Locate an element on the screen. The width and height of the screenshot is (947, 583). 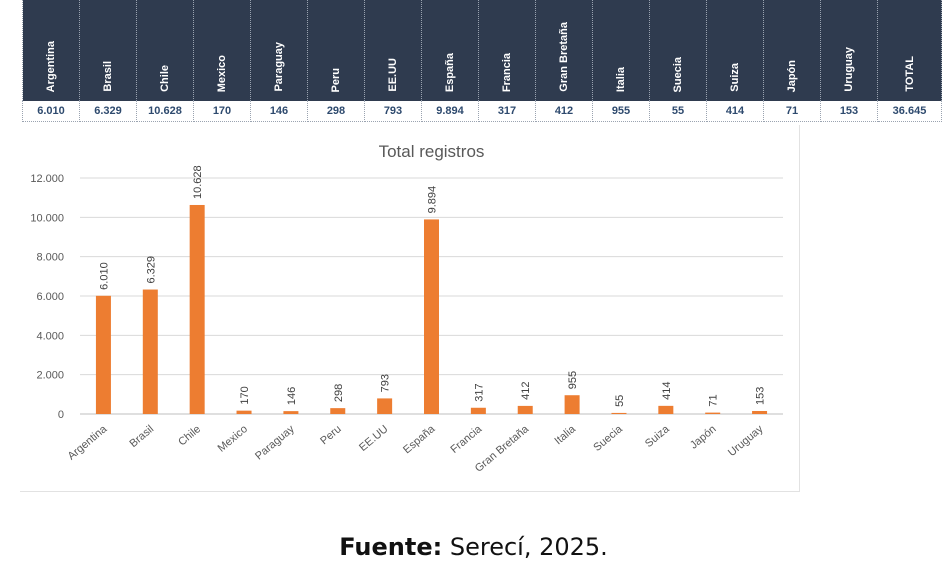
value-cell: 6.329 is located at coordinates (108, 111).